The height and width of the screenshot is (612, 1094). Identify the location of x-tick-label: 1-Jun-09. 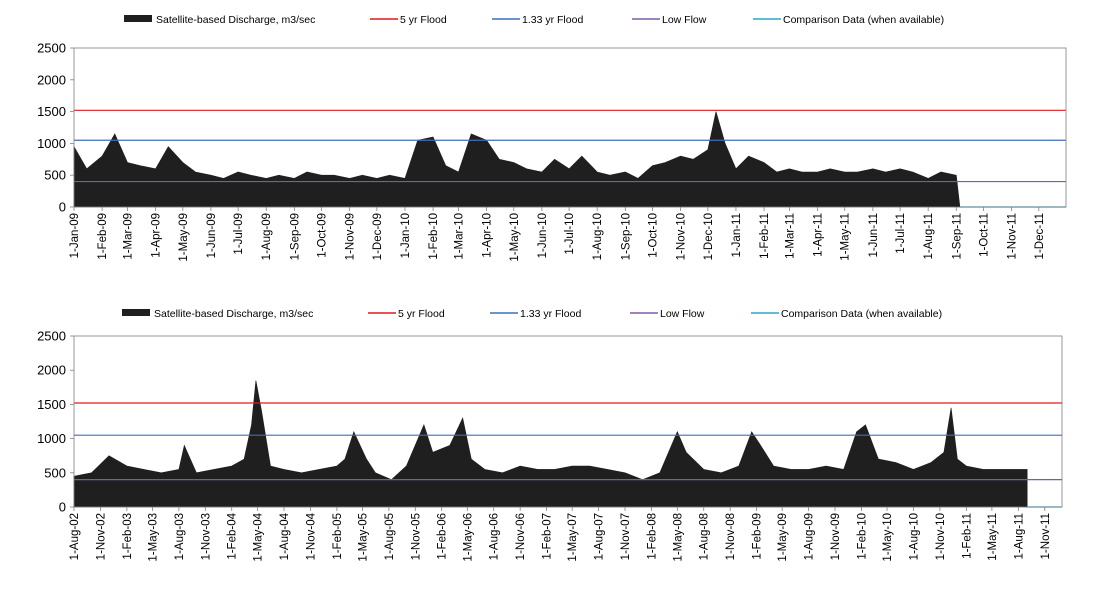
(212, 235).